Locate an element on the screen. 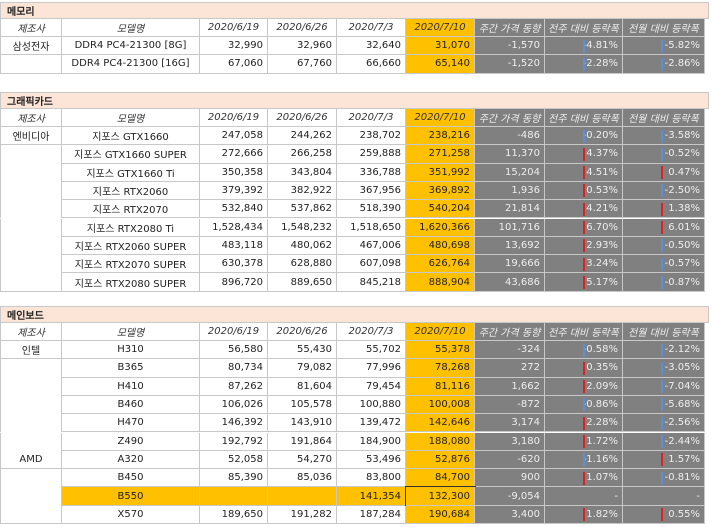 This screenshot has height=527, width=712. value-cell: 13,692 is located at coordinates (510, 246).